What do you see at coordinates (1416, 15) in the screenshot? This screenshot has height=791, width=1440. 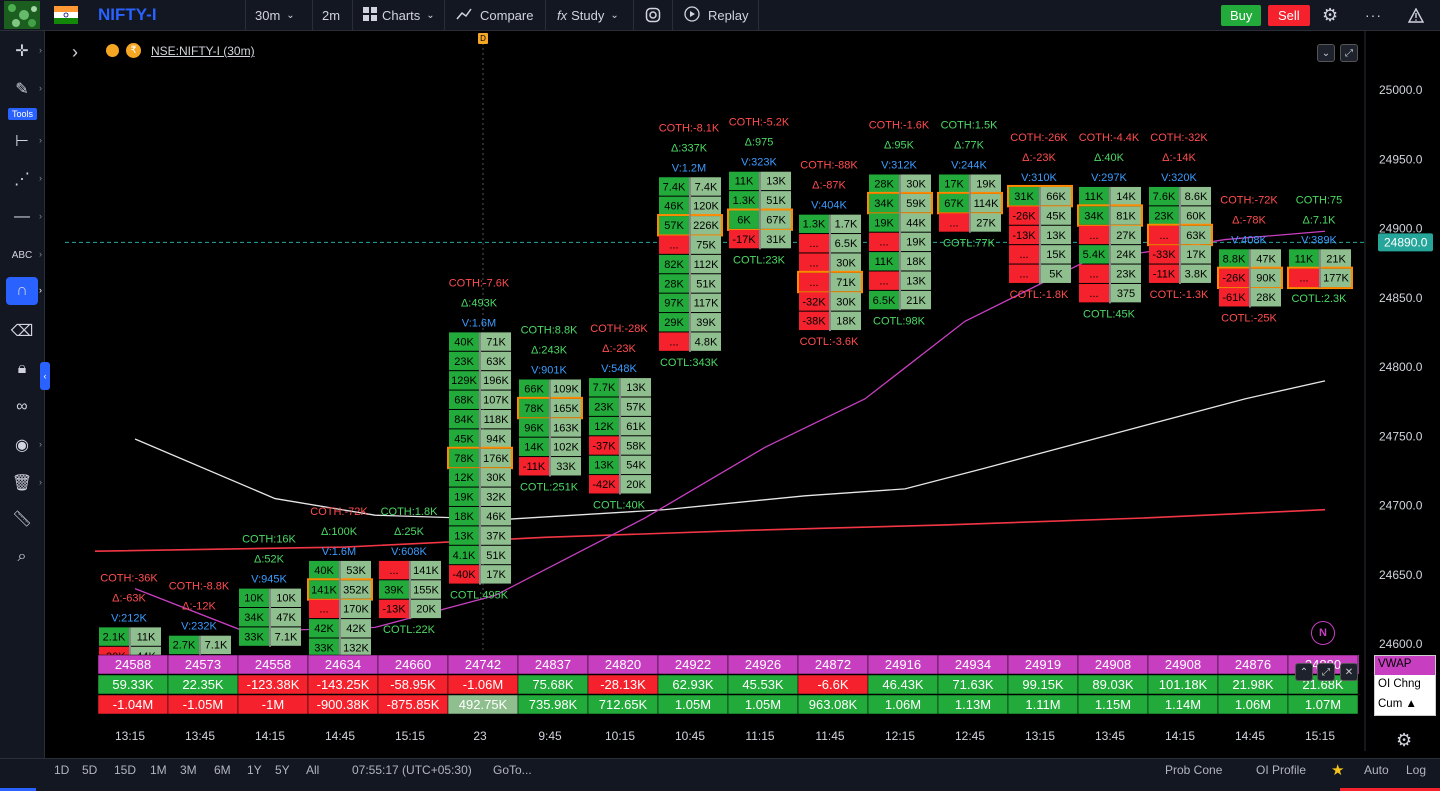 I see `alert-warning-icon` at bounding box center [1416, 15].